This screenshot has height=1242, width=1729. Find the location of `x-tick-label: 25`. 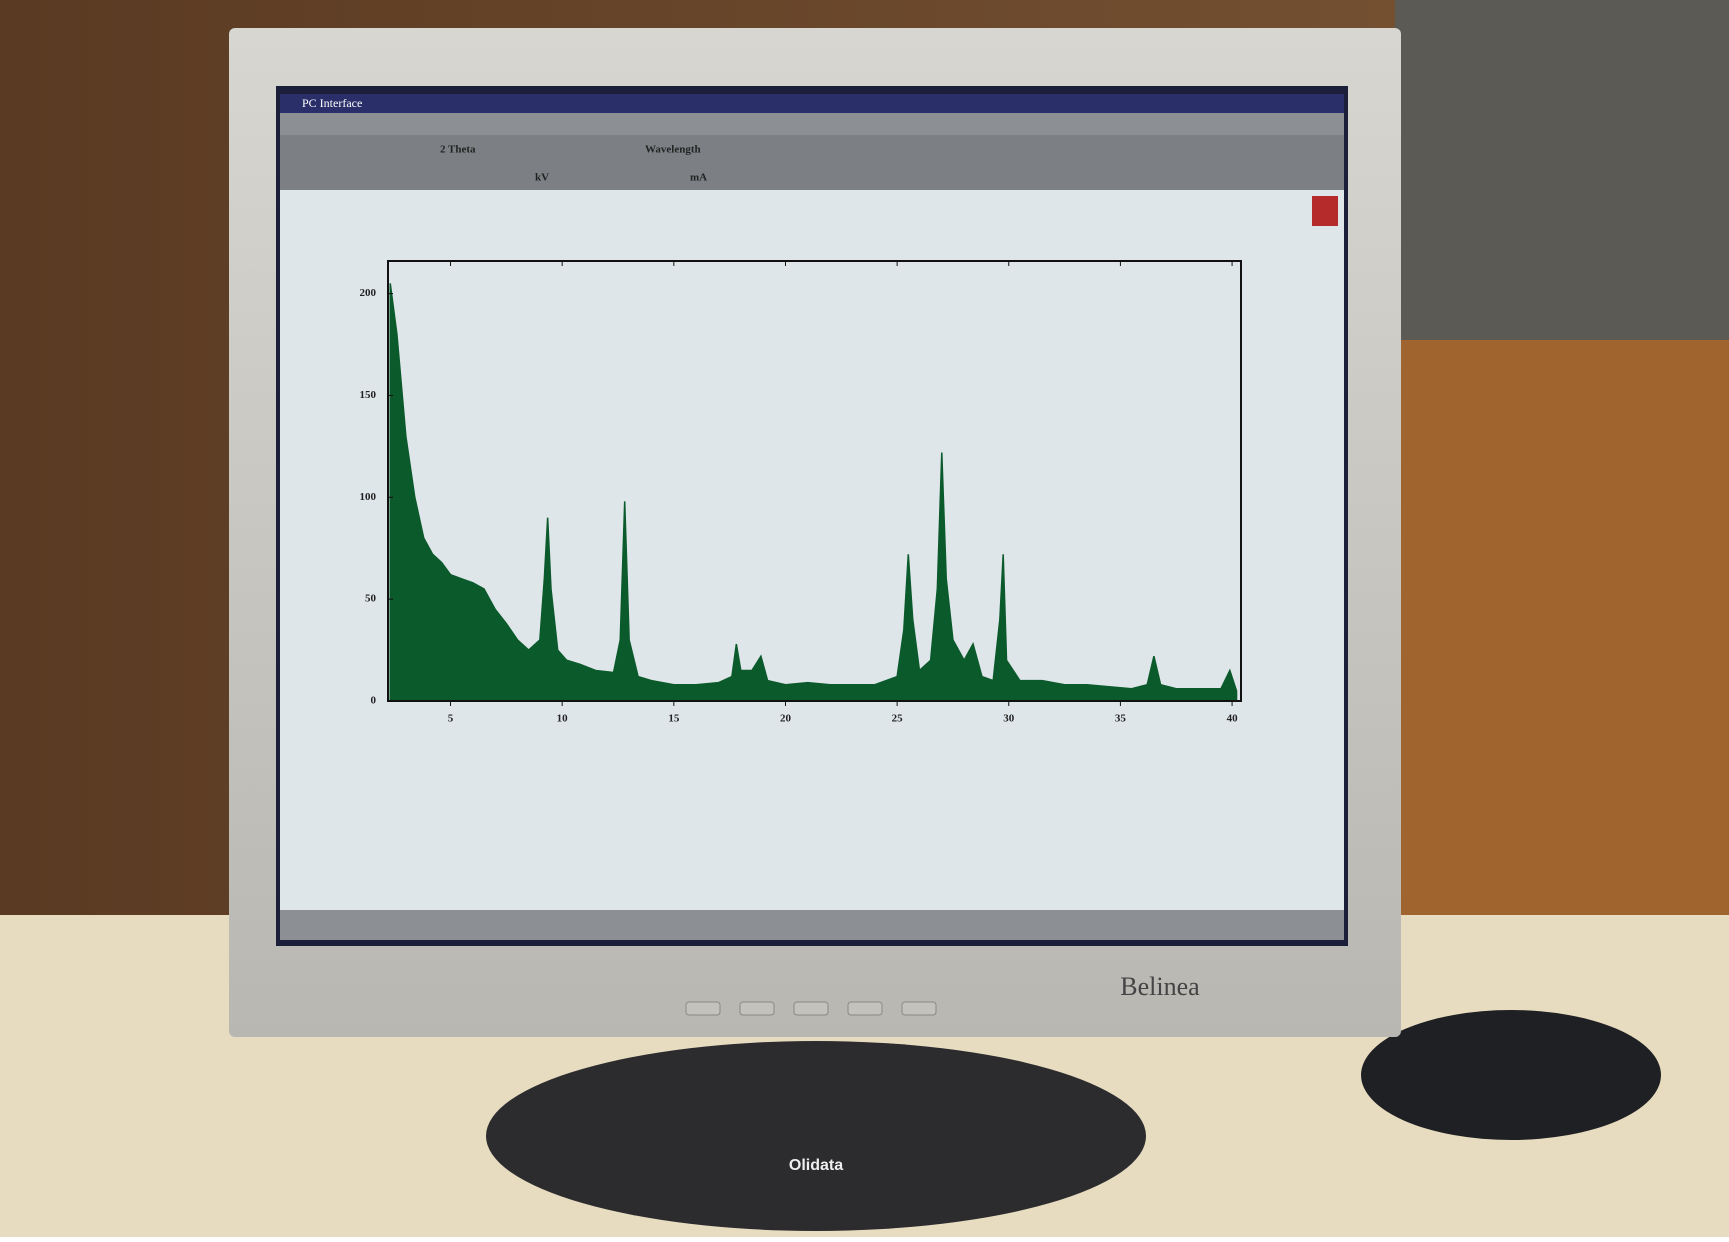

x-tick-label: 25 is located at coordinates (898, 719).